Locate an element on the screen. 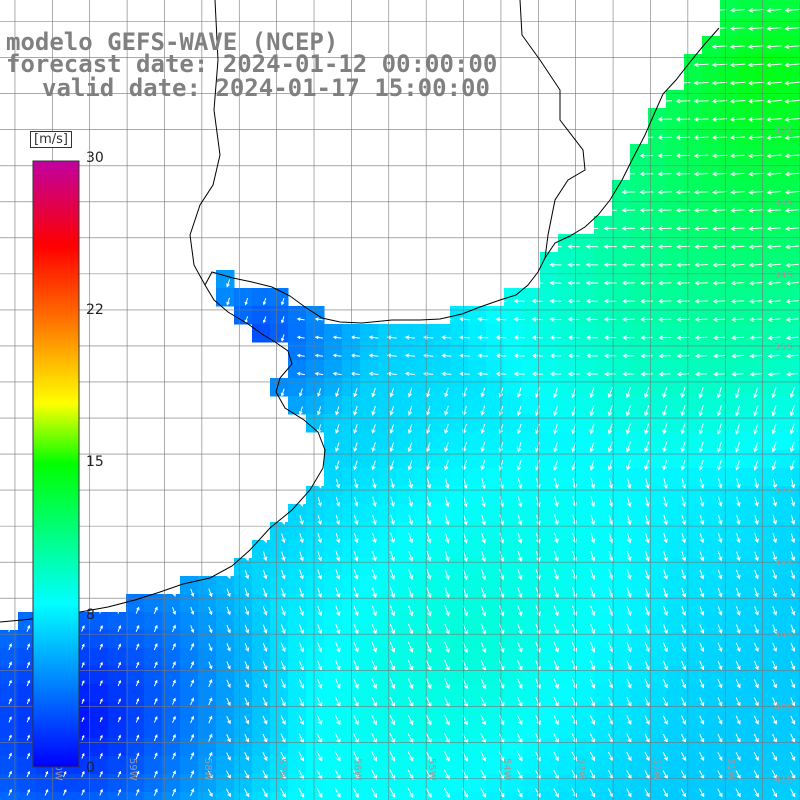 The image size is (800, 800). lat-label: 41S is located at coordinates (783, 779).